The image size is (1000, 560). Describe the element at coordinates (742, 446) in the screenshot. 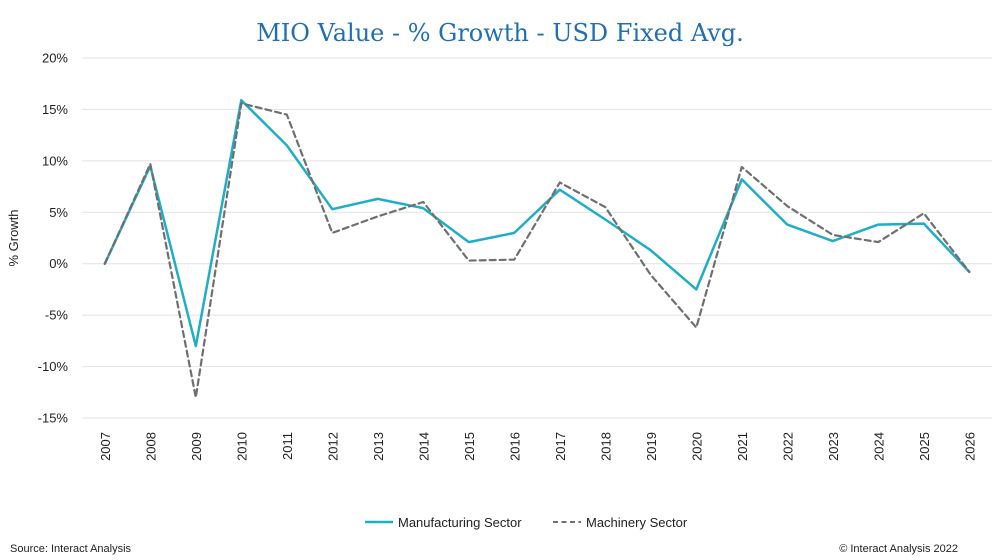

I see `x-tick-label: 2021` at that location.